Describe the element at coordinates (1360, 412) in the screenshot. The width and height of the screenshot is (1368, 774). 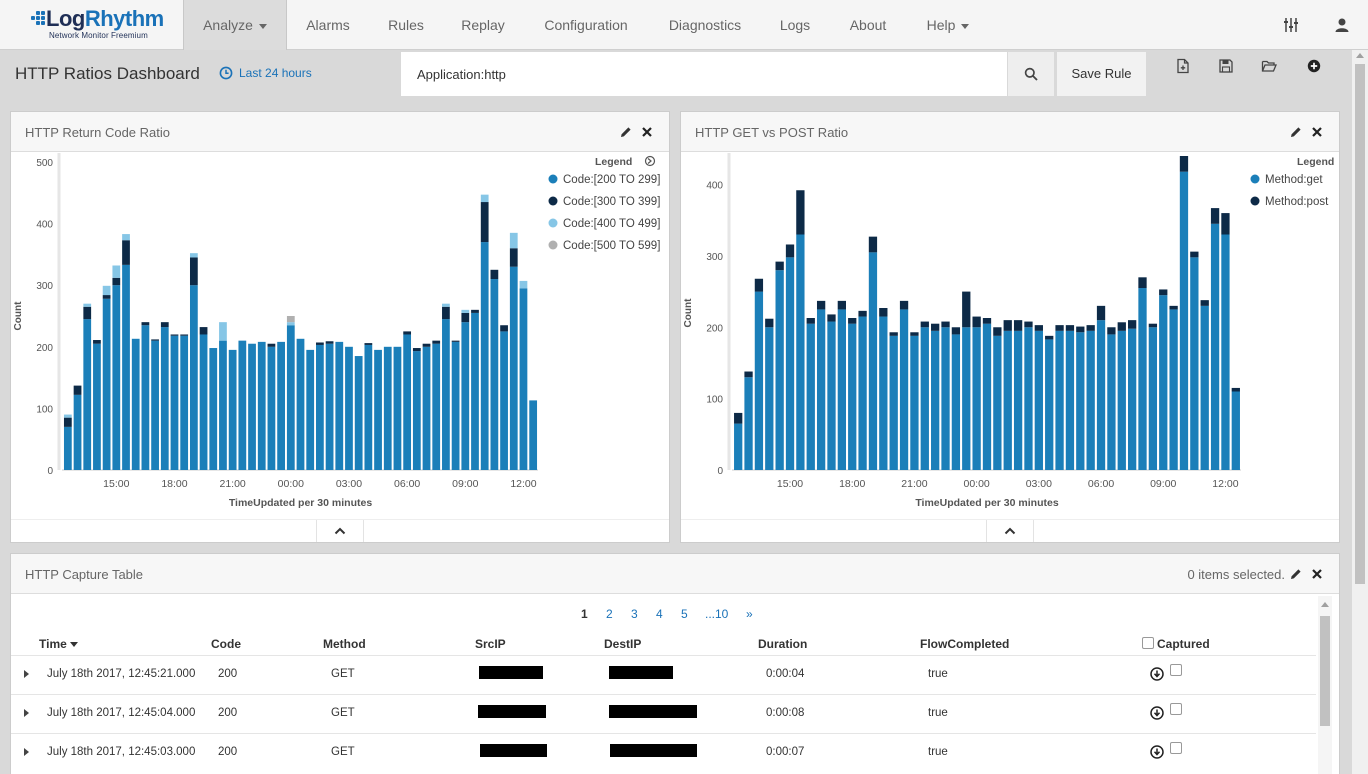
I see `page-scrollbar` at that location.